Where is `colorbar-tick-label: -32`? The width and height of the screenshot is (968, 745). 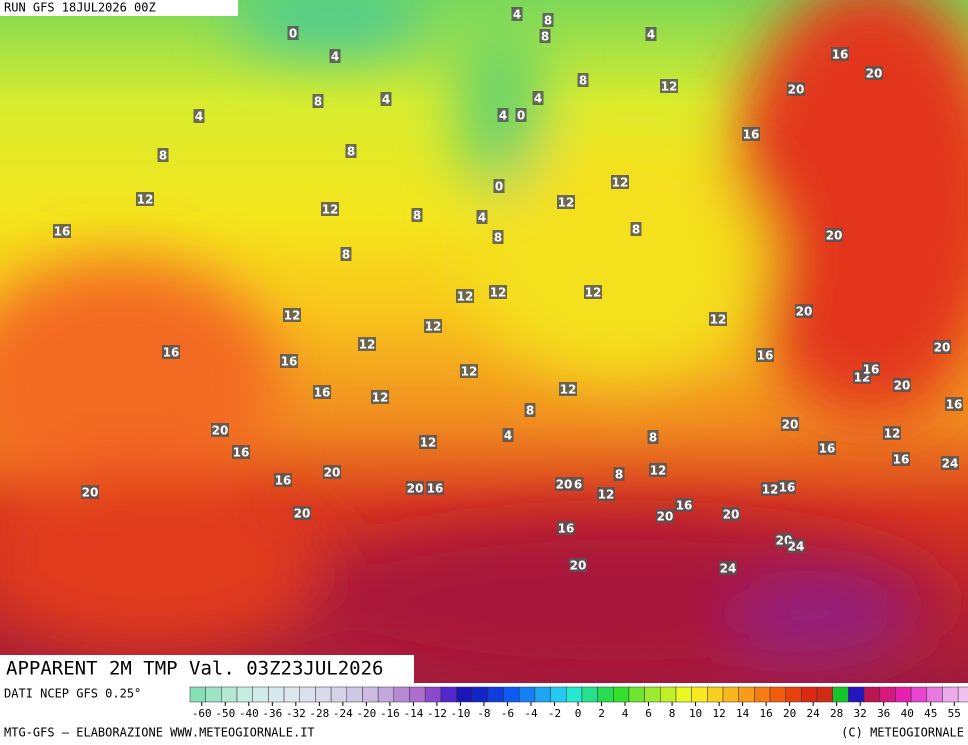 colorbar-tick-label: -32 is located at coordinates (296, 713).